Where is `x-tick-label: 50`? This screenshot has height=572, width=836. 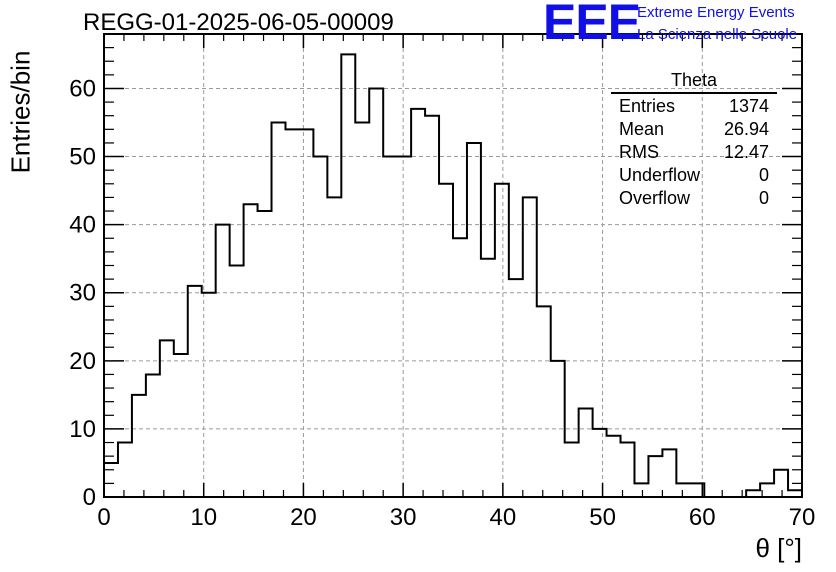
x-tick-label: 50 is located at coordinates (602, 517).